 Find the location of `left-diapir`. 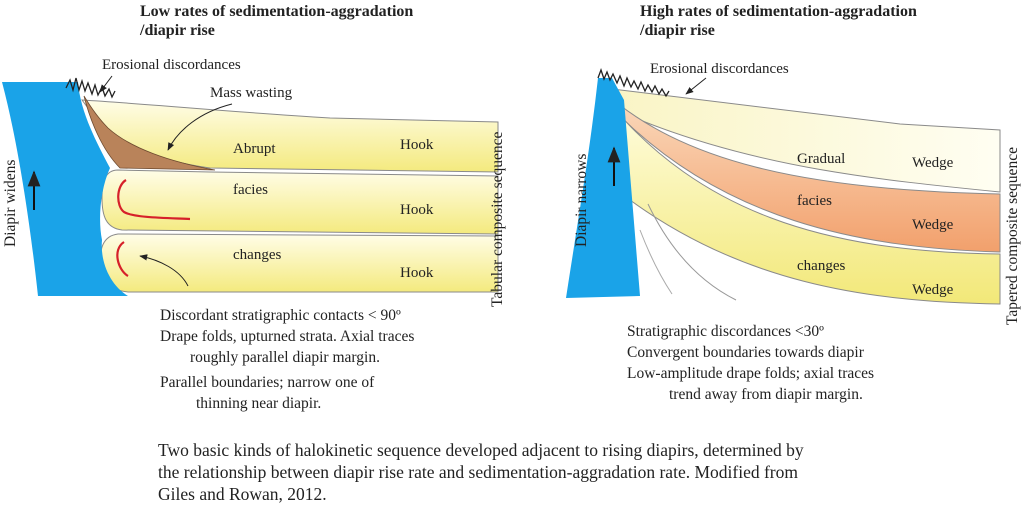

left-diapir is located at coordinates (65, 189).